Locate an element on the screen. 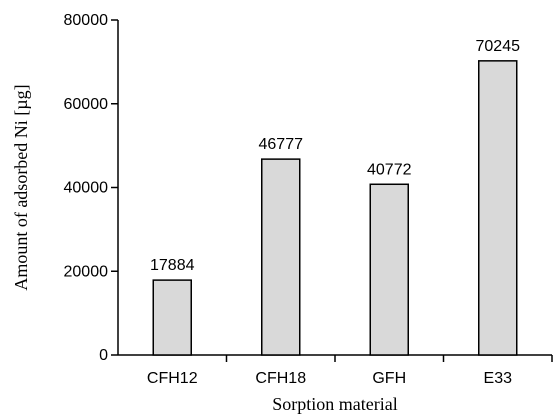 Image resolution: width=554 pixels, height=414 pixels. data-label-gfh: 40772 is located at coordinates (389, 169).